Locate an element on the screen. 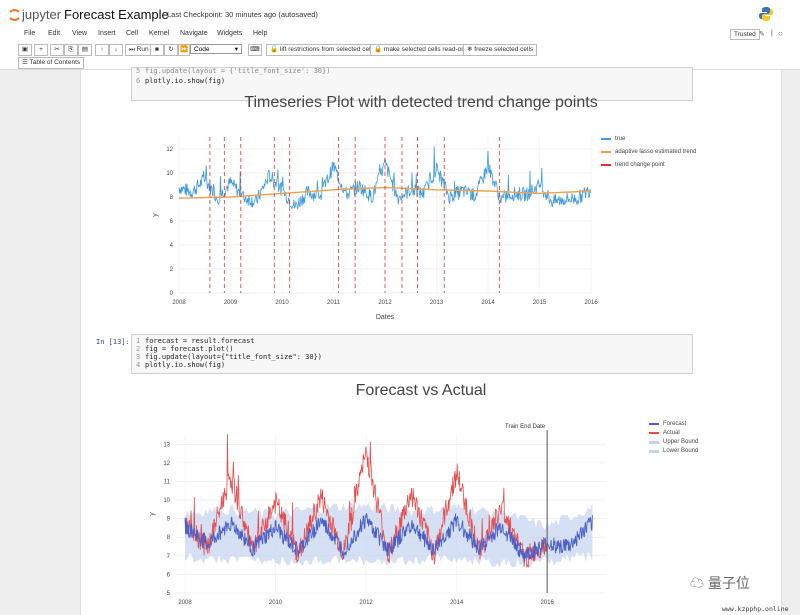 The image size is (800, 615). plot1-legend-changepoint: trend change point is located at coordinates (633, 165).